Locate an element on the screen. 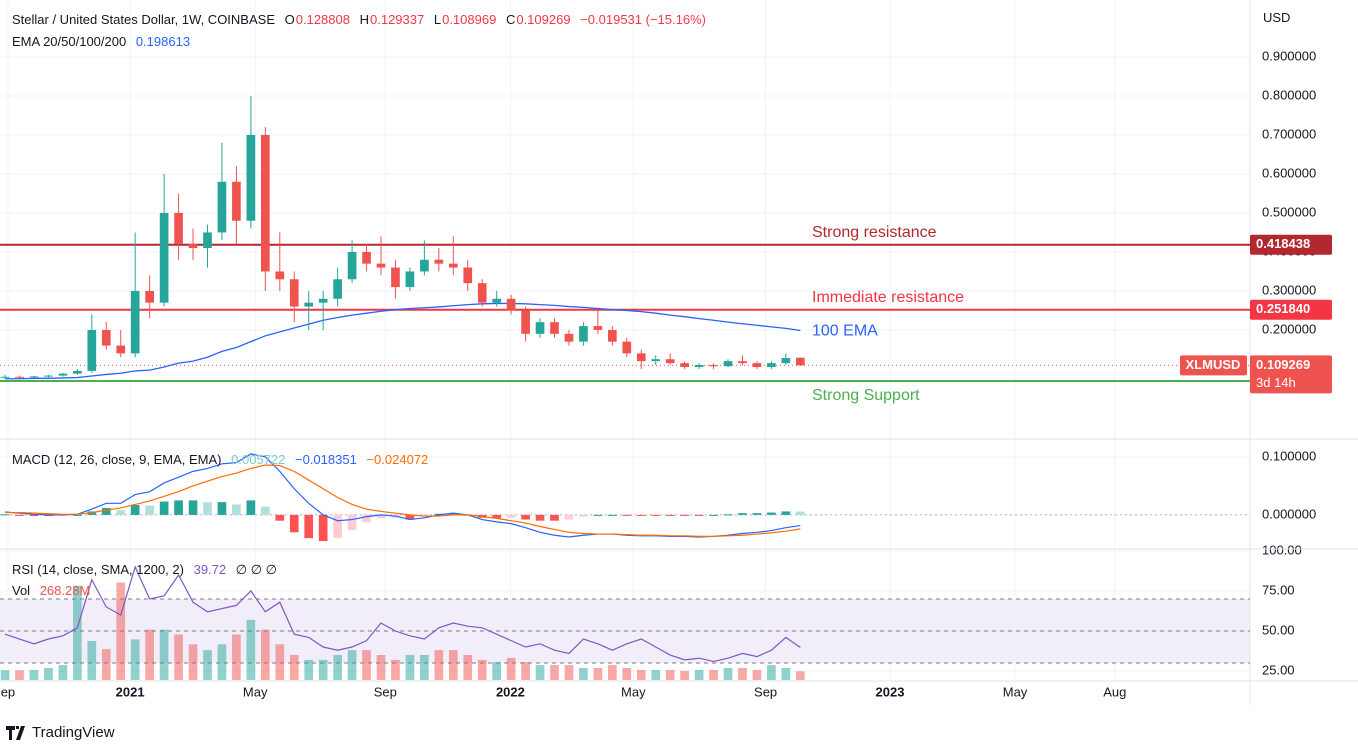 Image resolution: width=1358 pixels, height=755 pixels. y-tick-label: 75.00 is located at coordinates (1278, 589).